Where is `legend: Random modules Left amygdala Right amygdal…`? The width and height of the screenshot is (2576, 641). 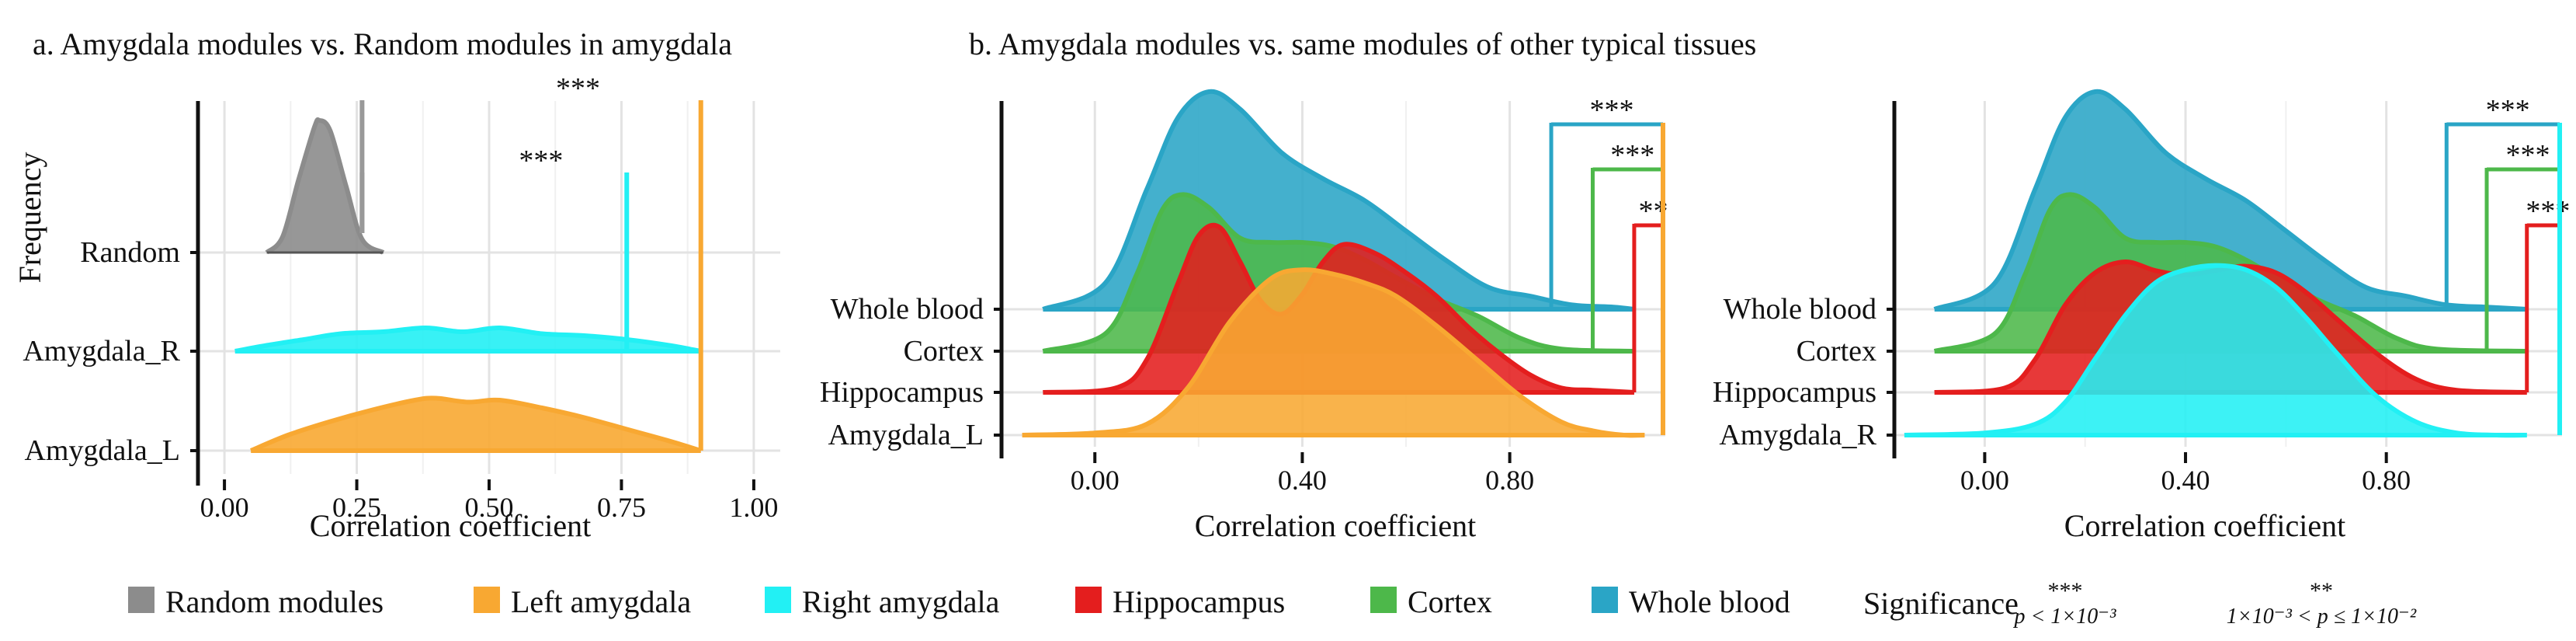 legend: Random modules Left amygdala Right amygdal… is located at coordinates (1272, 603).